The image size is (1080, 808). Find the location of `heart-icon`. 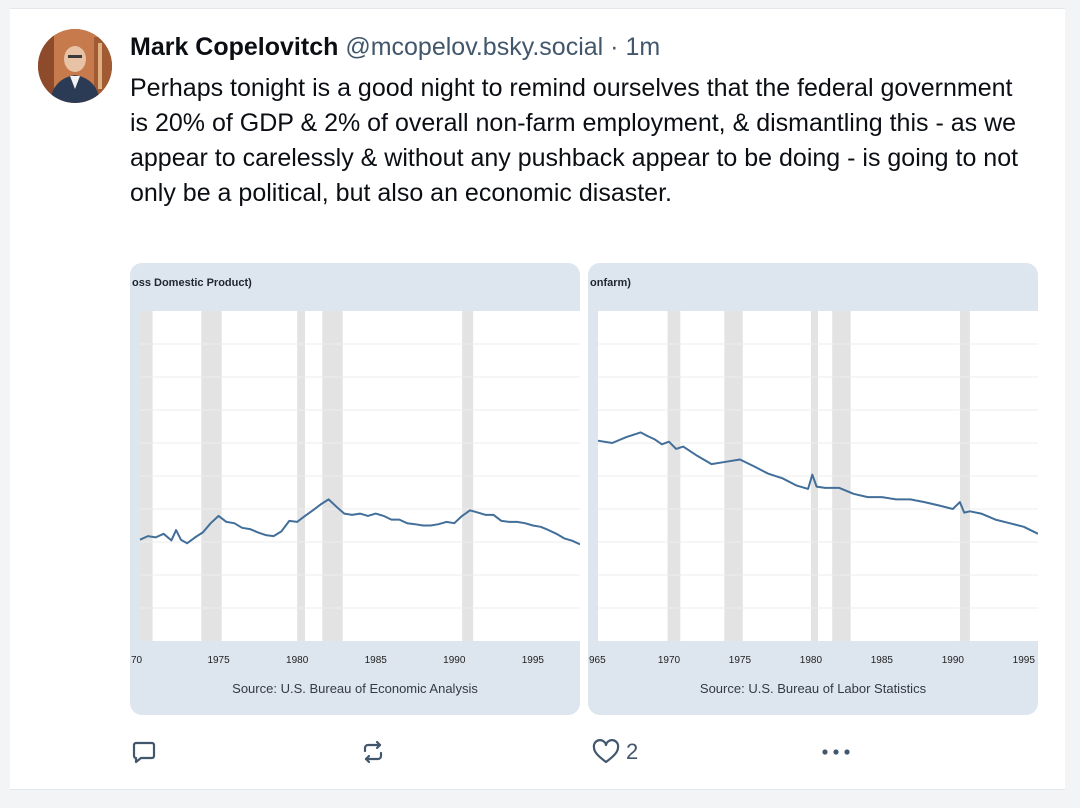

heart-icon is located at coordinates (606, 751).